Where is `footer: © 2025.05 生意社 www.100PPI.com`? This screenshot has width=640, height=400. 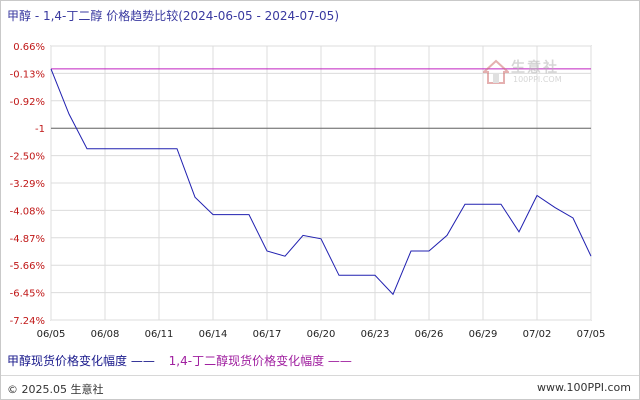 footer: © 2025.05 生意社 www.100PPI.com is located at coordinates (320, 387).